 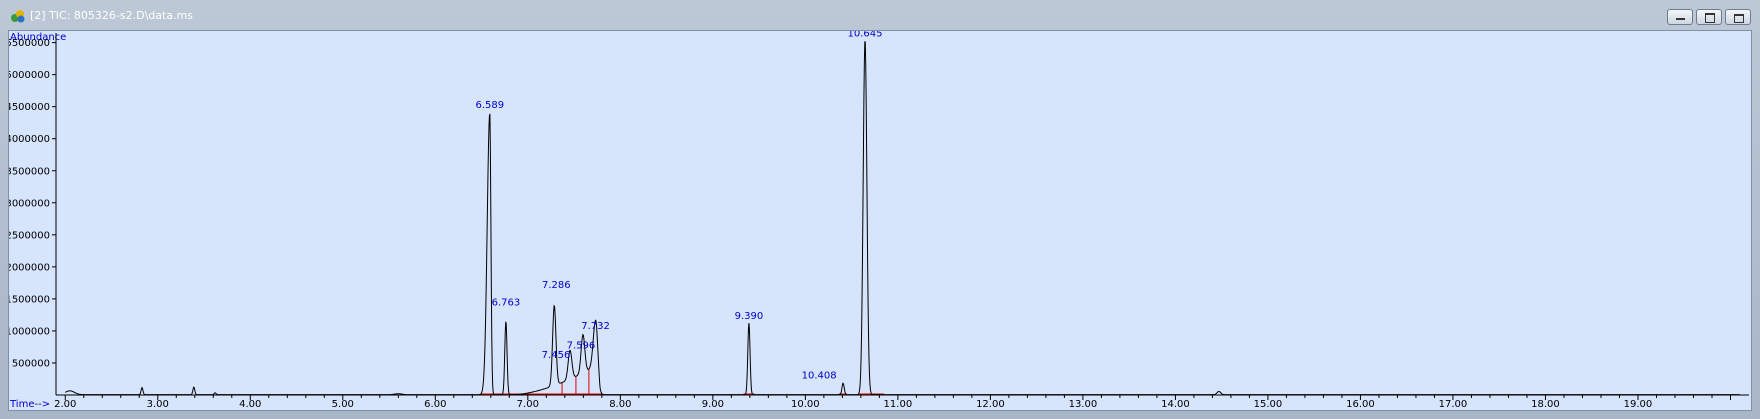 What do you see at coordinates (29, 235) in the screenshot?
I see `y-tick-label: 2500000` at bounding box center [29, 235].